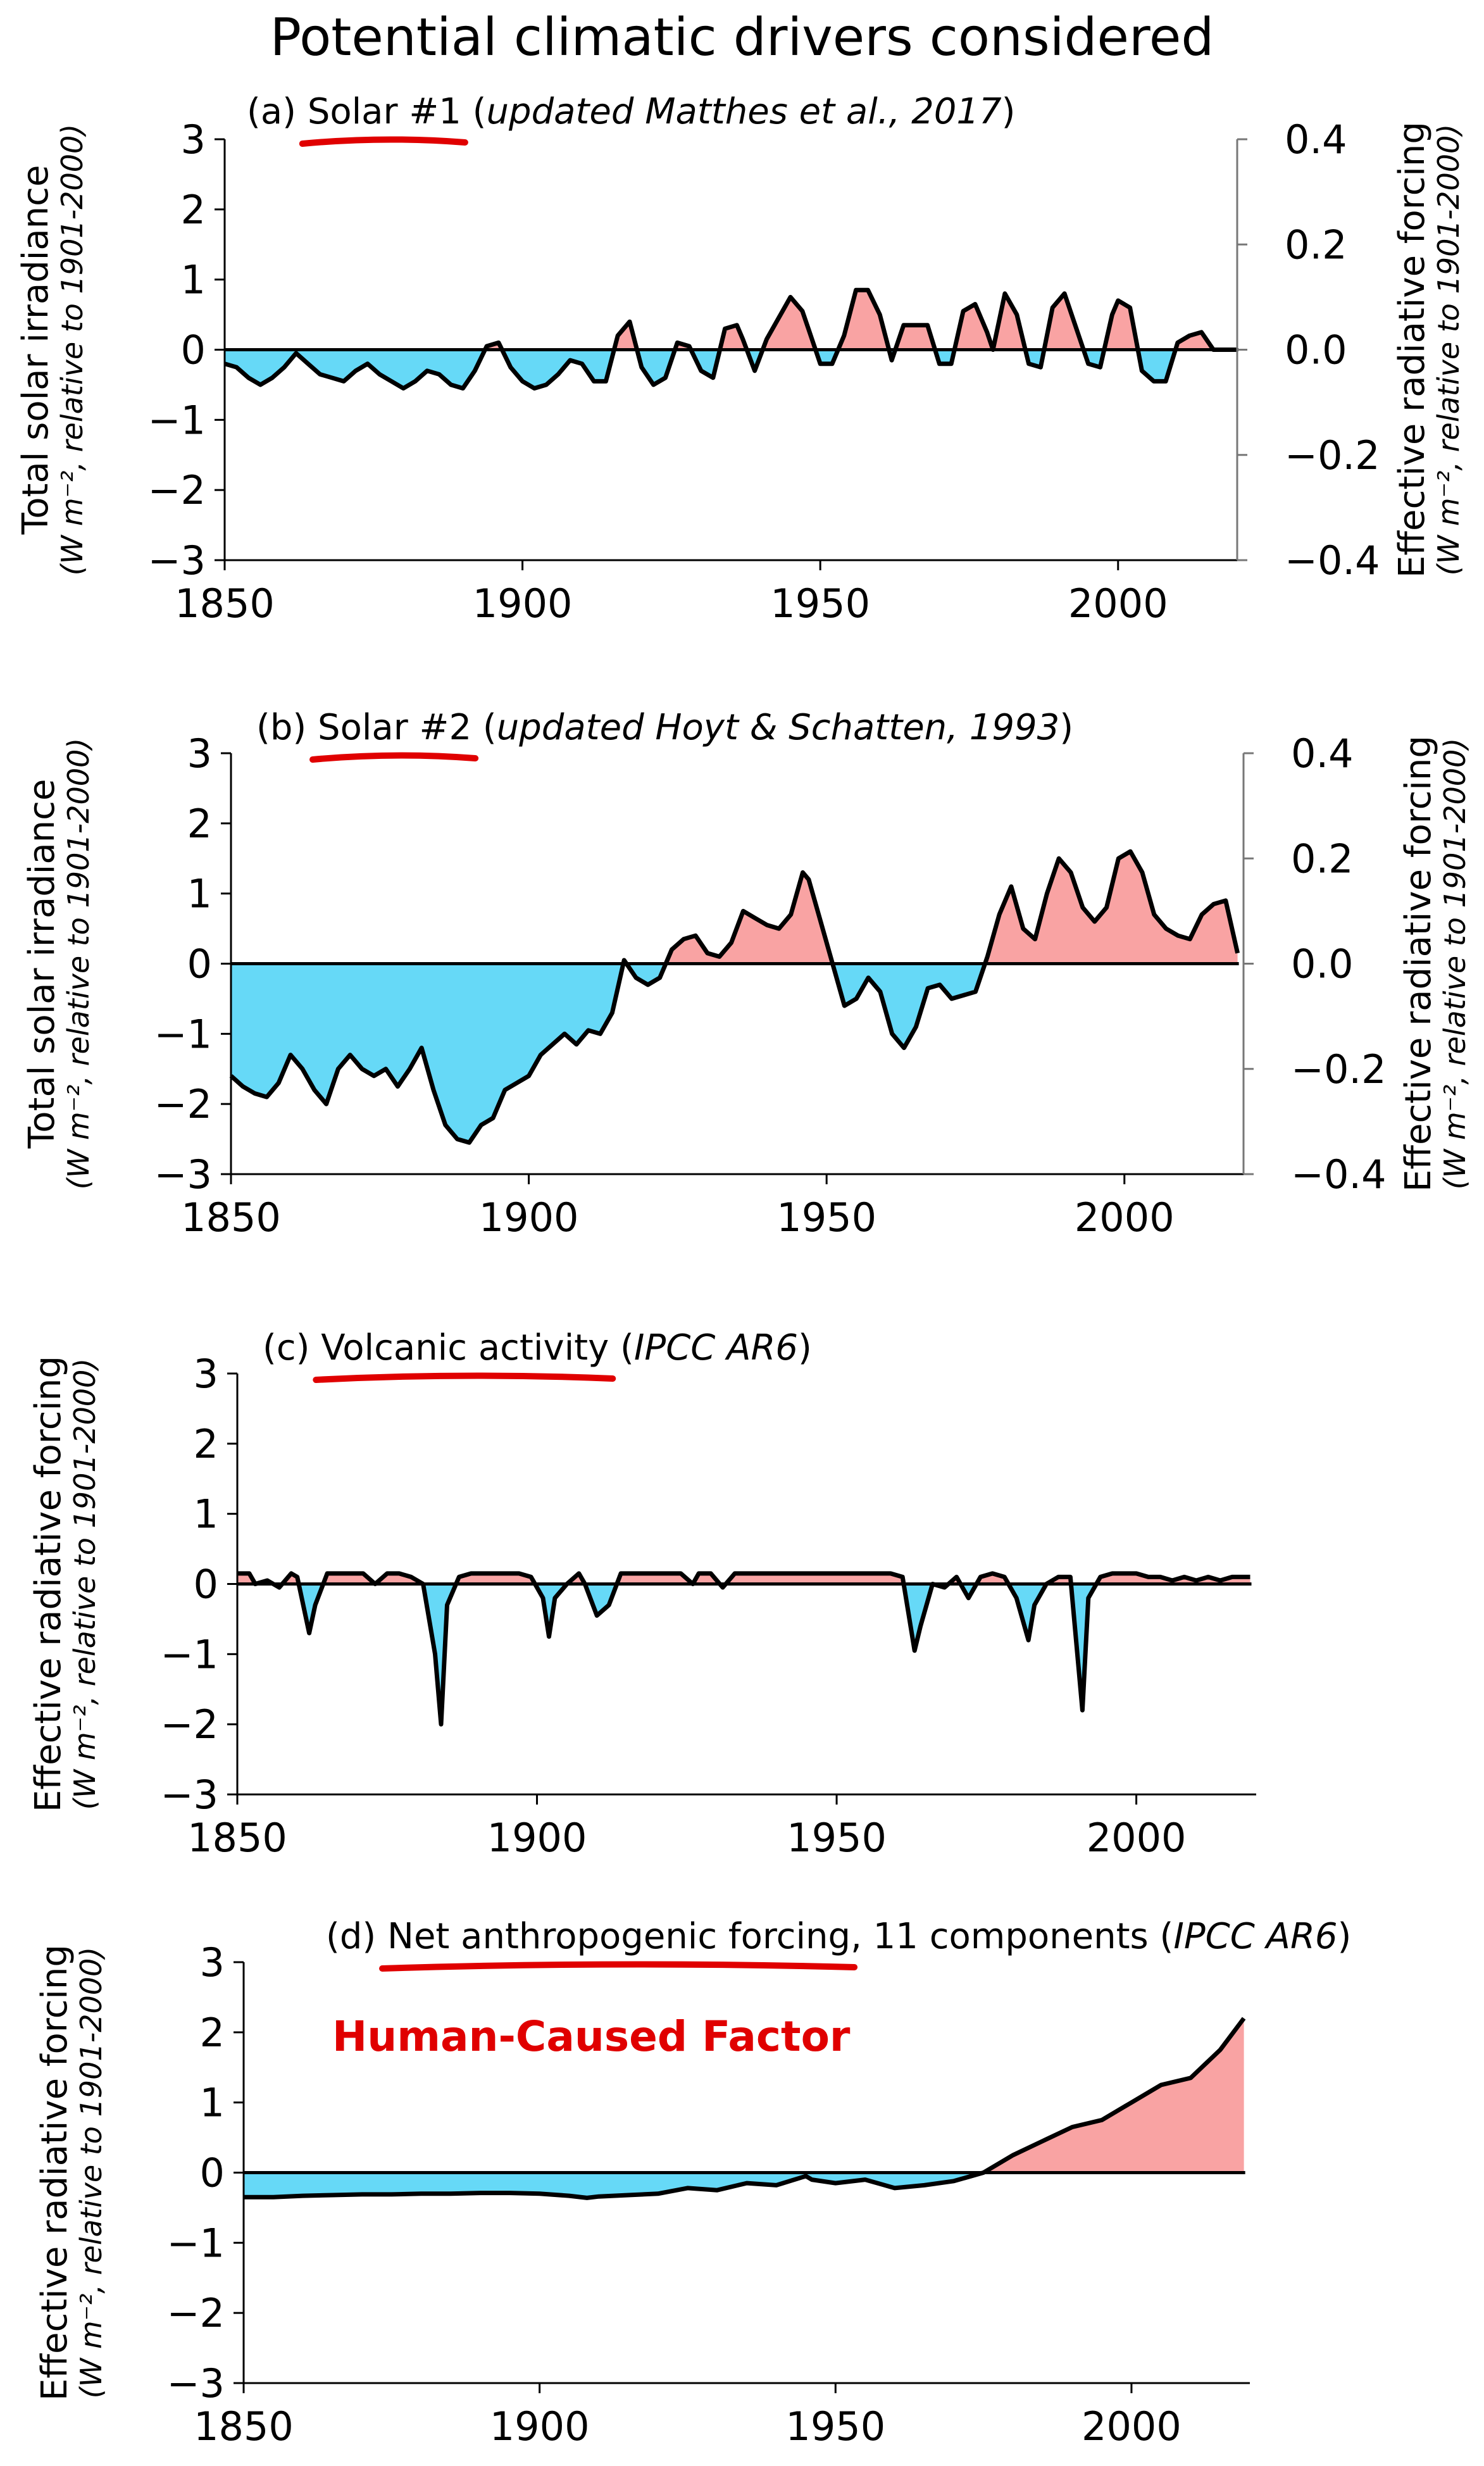 This screenshot has height=2466, width=1484. What do you see at coordinates (244, 2426) in the screenshot?
I see `panel-d-x-tick-label: 1850` at bounding box center [244, 2426].